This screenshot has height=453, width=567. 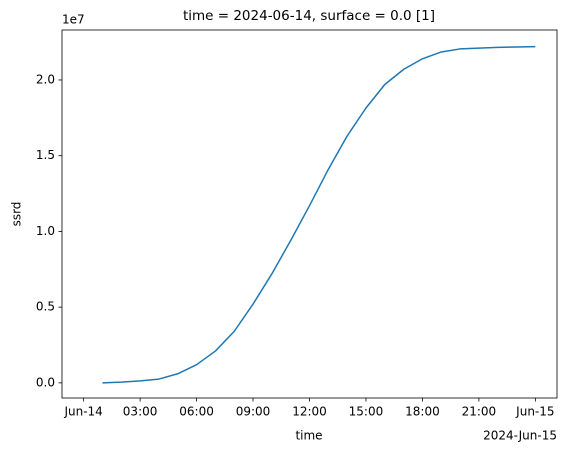 What do you see at coordinates (45, 155) in the screenshot?
I see `y-tick-label: 1.5` at bounding box center [45, 155].